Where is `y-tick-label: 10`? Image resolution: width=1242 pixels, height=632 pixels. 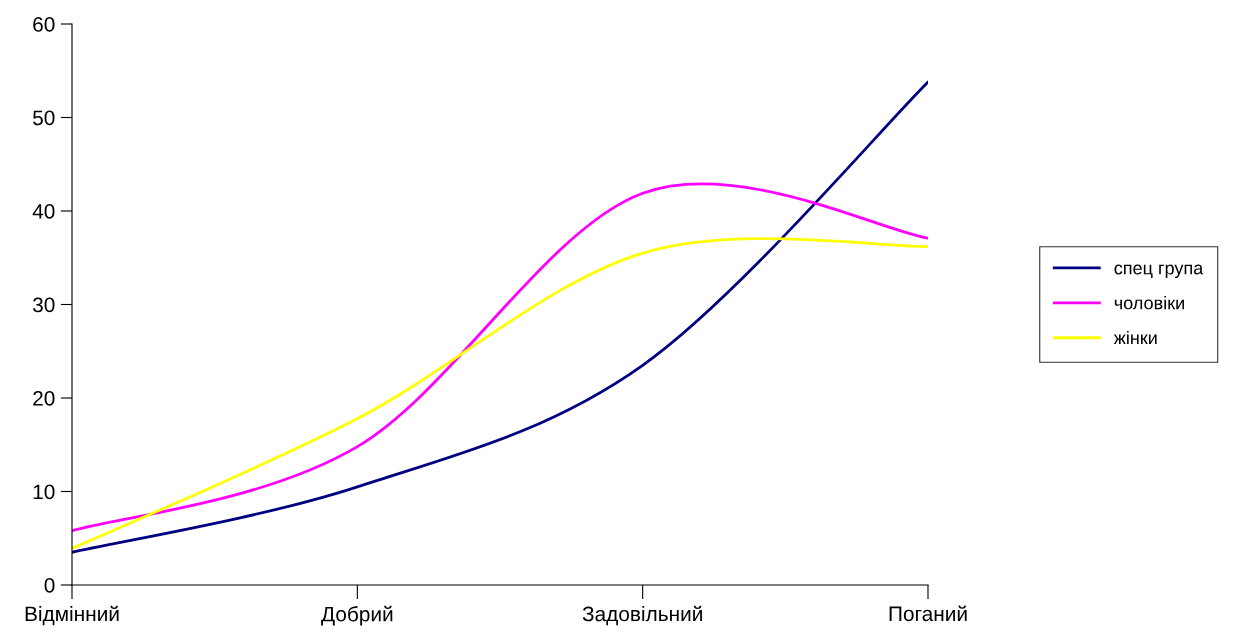
y-tick-label: 10 is located at coordinates (44, 492).